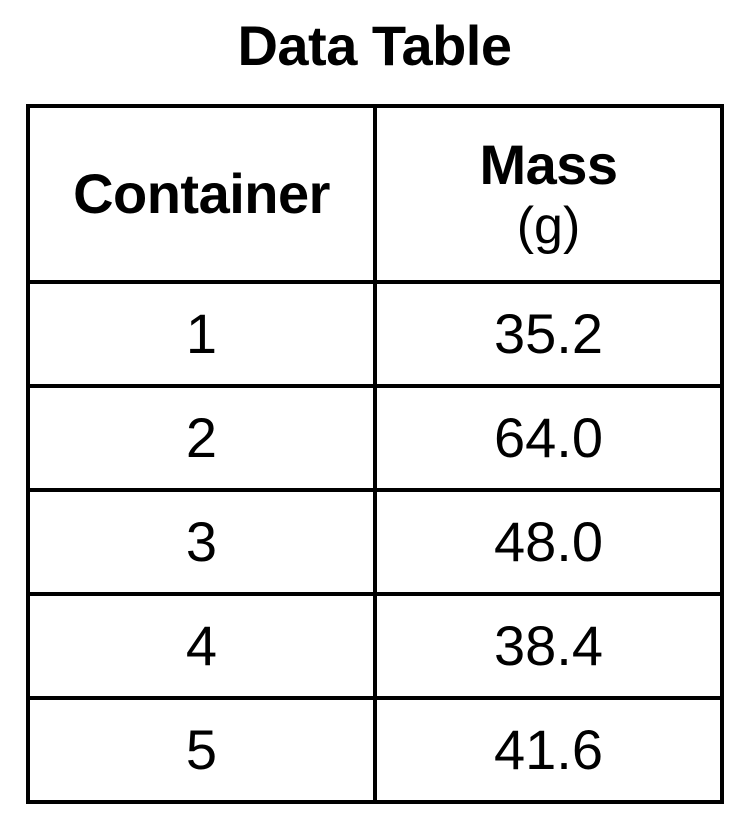 The height and width of the screenshot is (822, 749). Describe the element at coordinates (548, 164) in the screenshot. I see `column-header-mass-label: Mass` at that location.